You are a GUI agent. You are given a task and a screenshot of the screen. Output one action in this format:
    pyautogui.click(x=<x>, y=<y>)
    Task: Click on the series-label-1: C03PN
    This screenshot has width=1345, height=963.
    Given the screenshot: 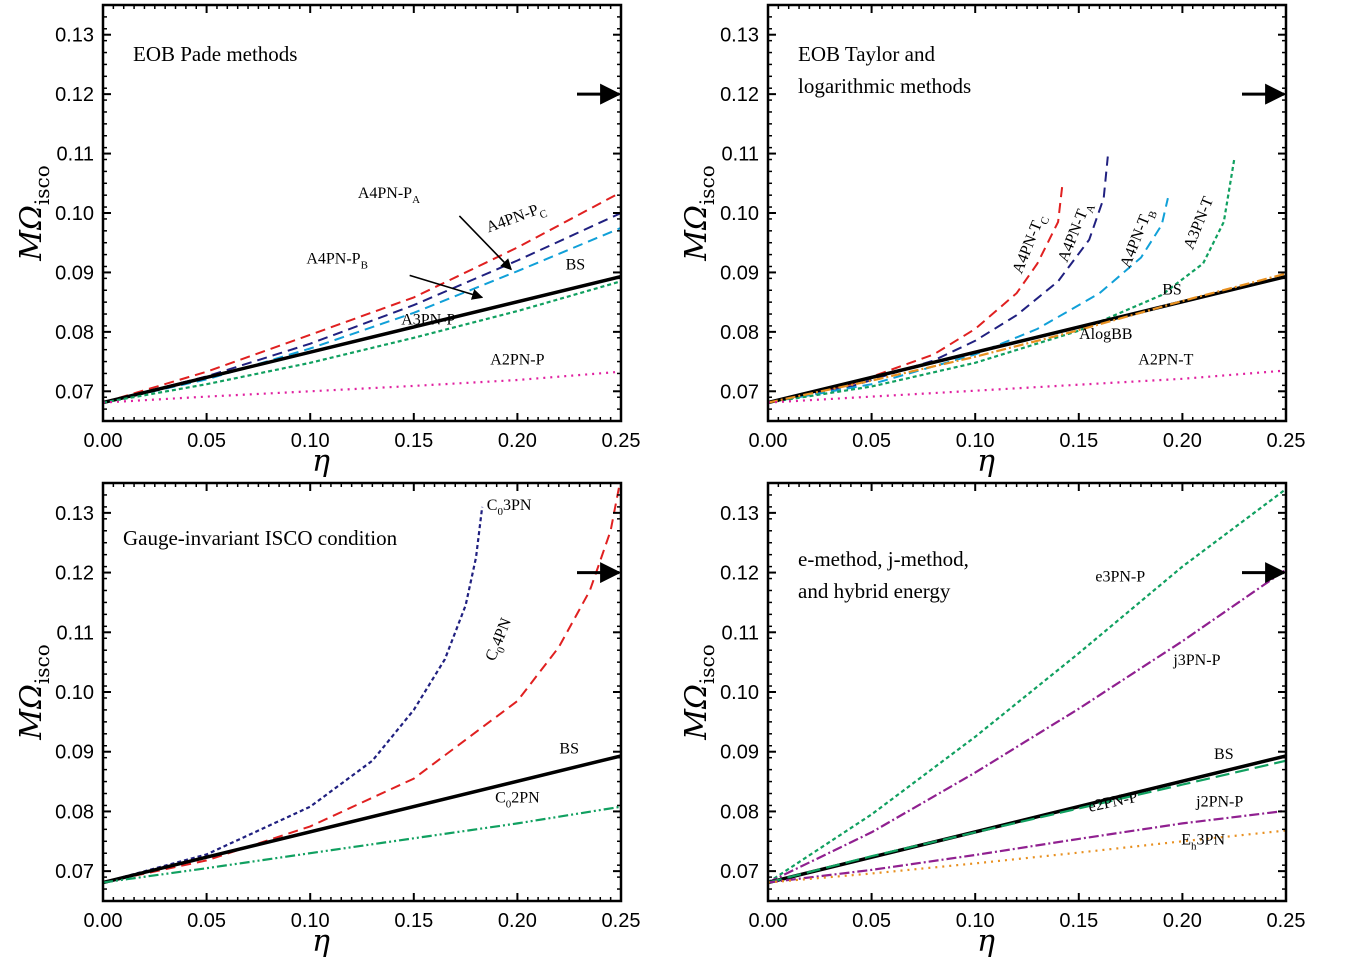 What is the action you would take?
    pyautogui.click(x=509, y=507)
    